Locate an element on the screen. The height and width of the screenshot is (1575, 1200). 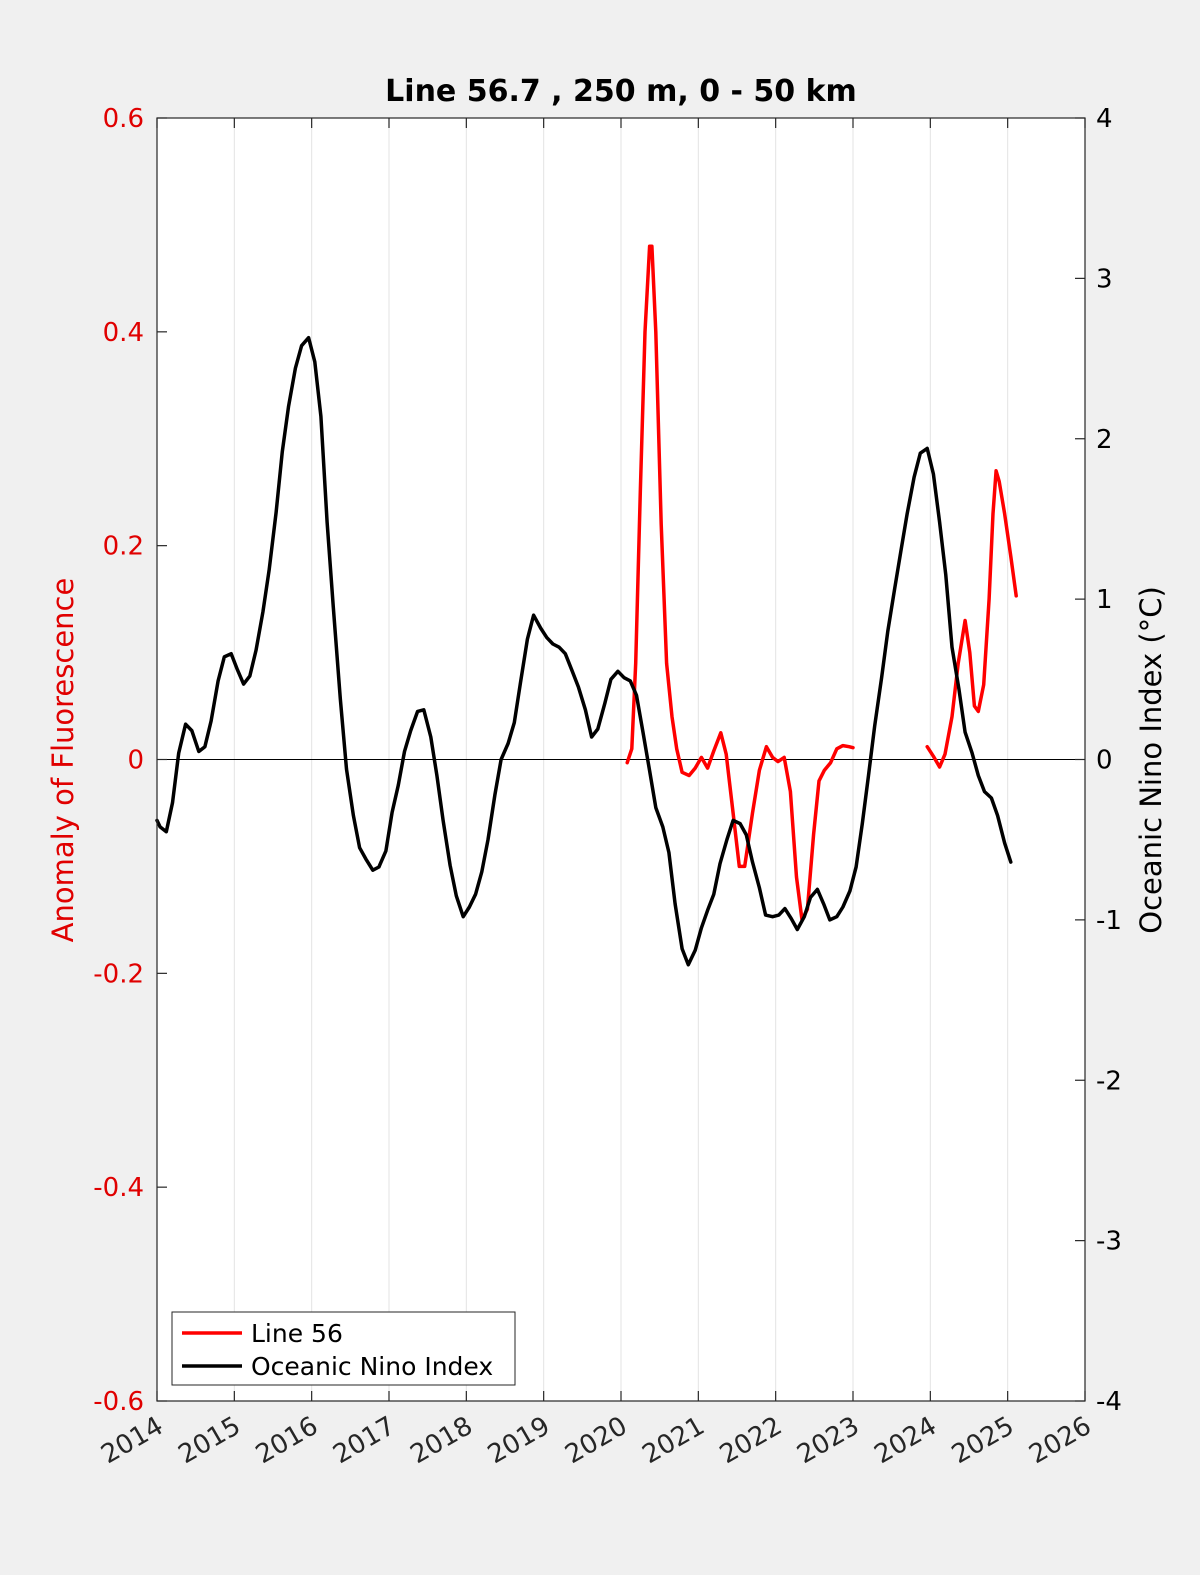
left-tick-label-0-4: 0.4 is located at coordinates (123, 333).